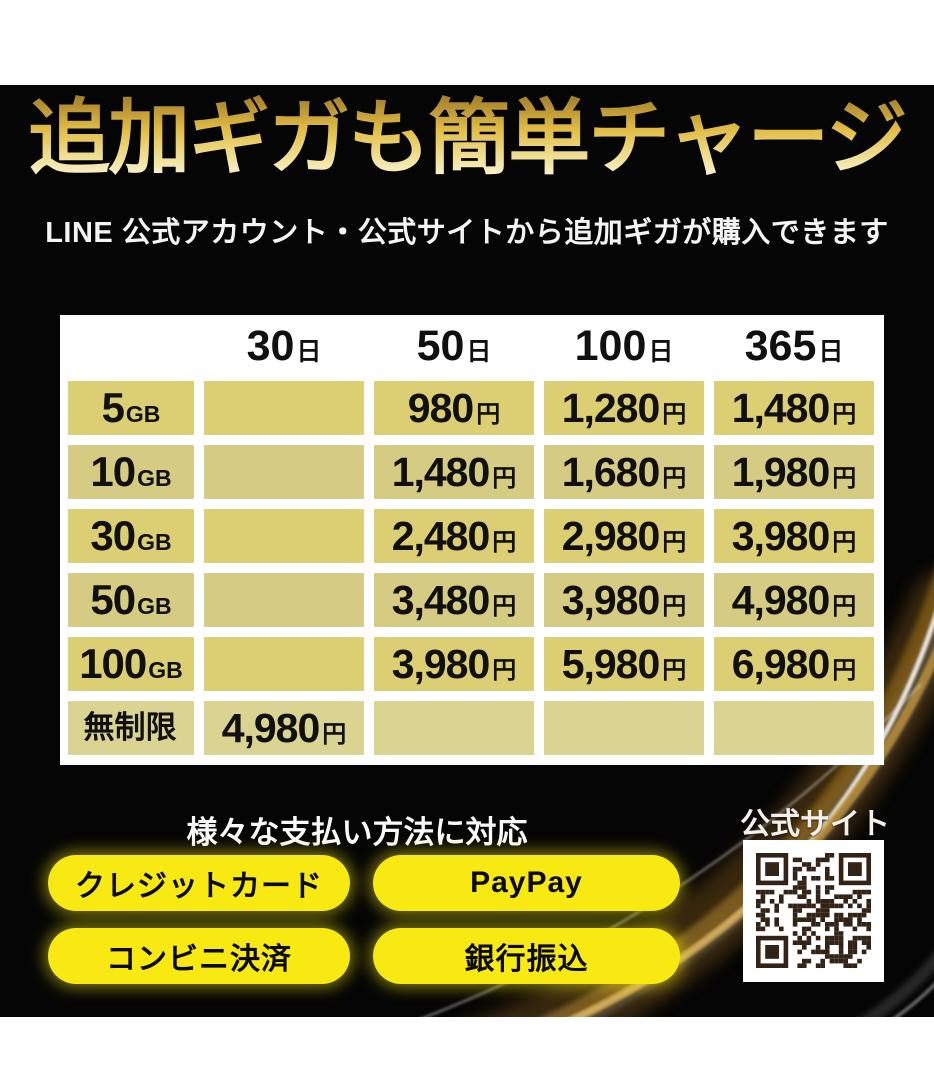  Describe the element at coordinates (131, 728) in the screenshot. I see `row-label-unlimited: 無制限` at that location.